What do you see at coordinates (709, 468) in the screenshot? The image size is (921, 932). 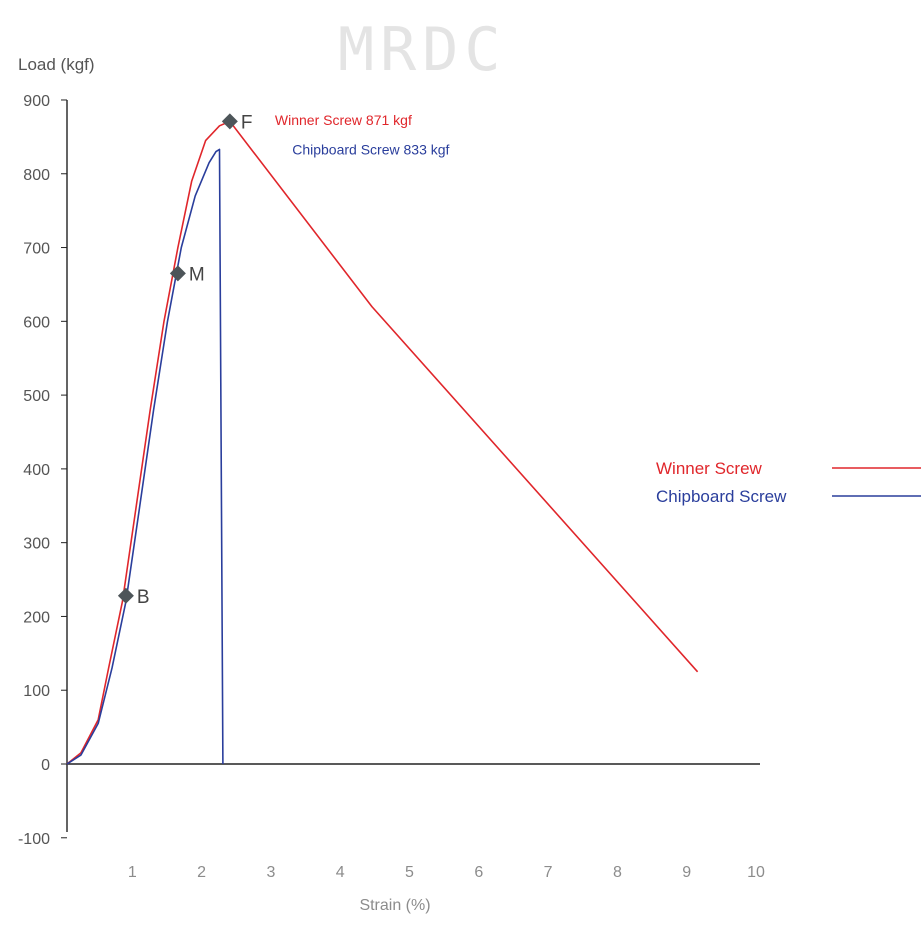 I see `legend-label-winner-screw: Winner Screw` at bounding box center [709, 468].